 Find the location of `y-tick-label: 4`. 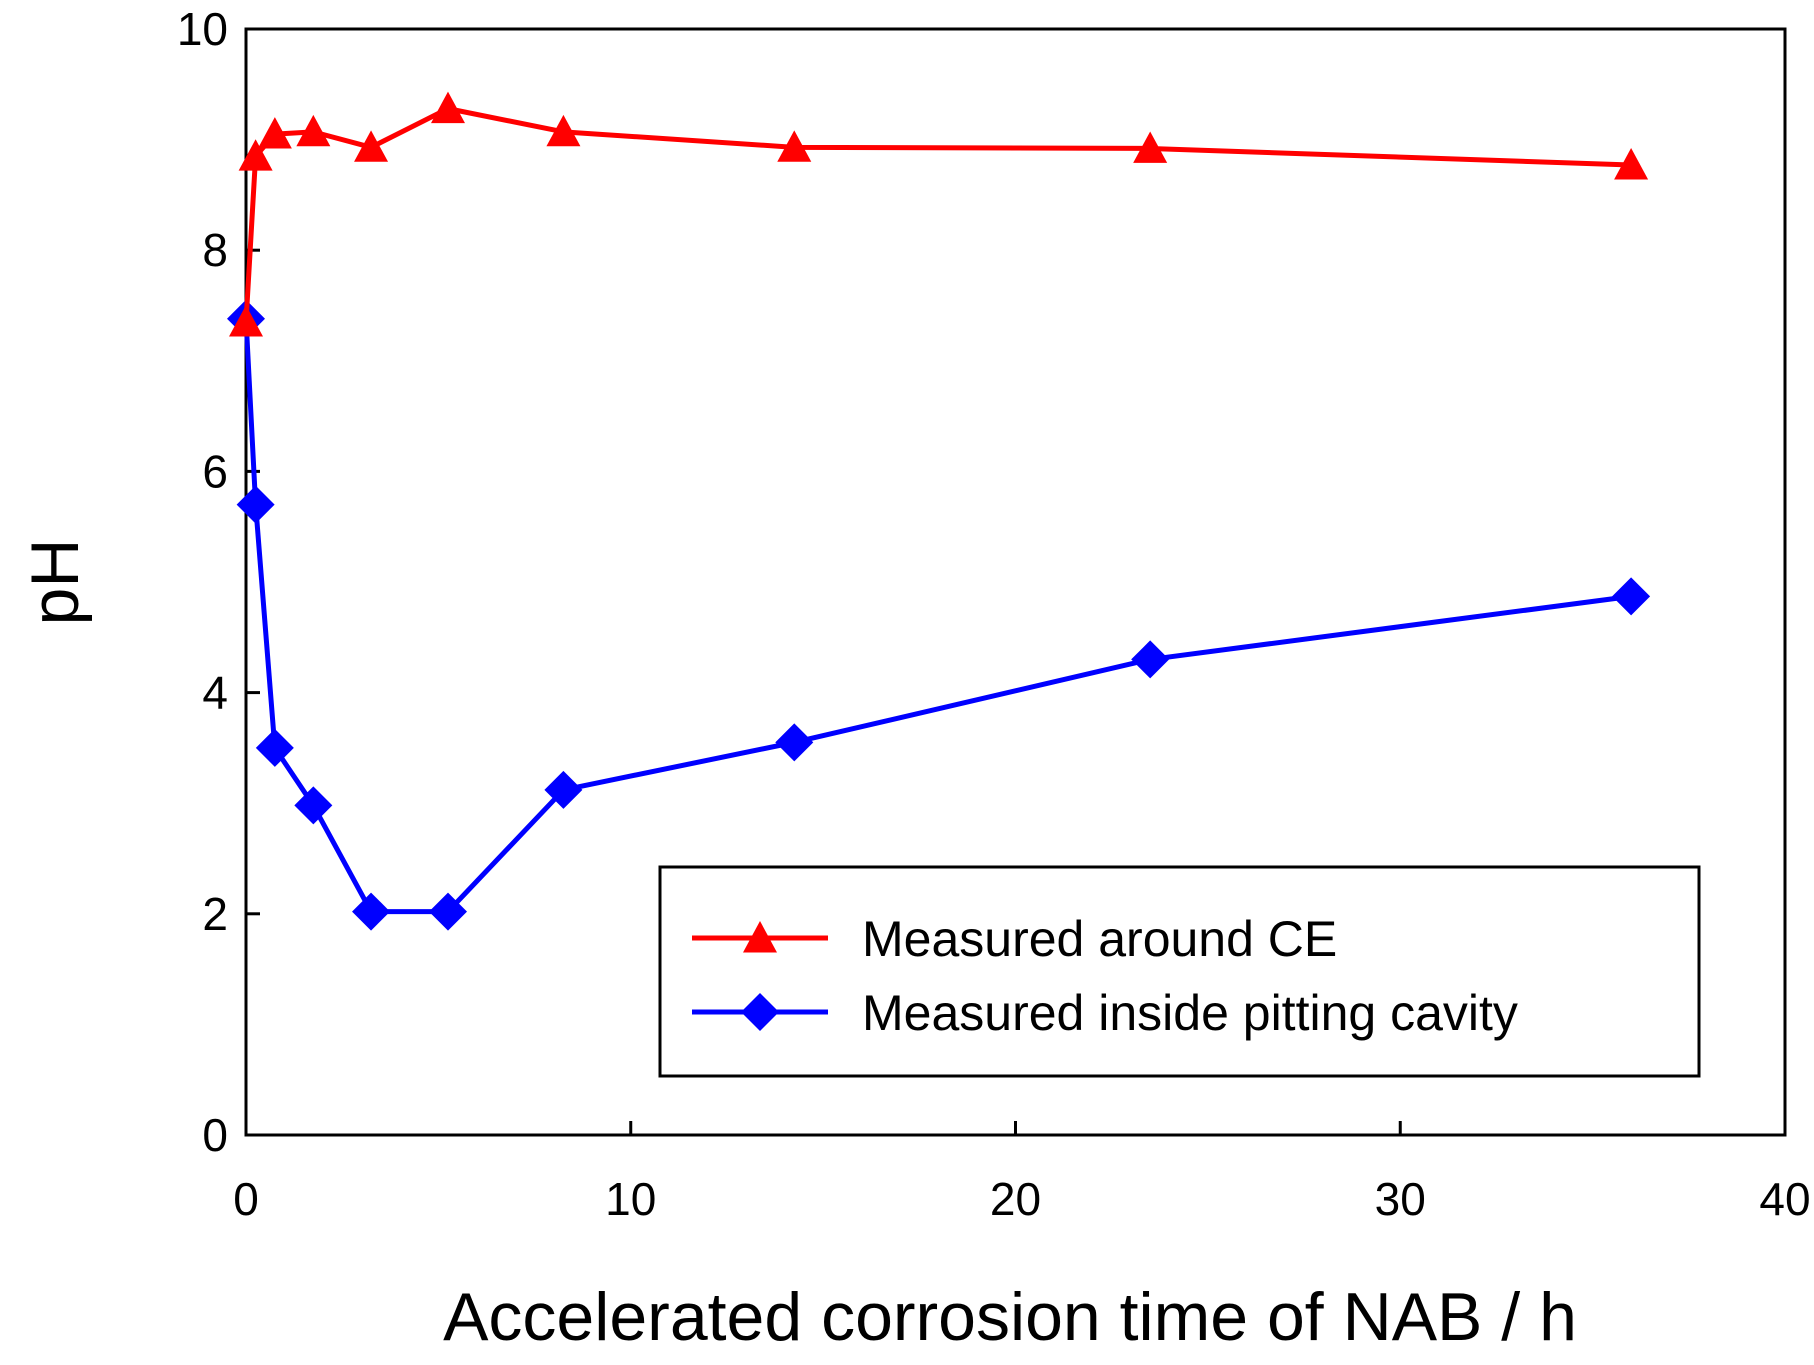

y-tick-label: 4 is located at coordinates (215, 693).